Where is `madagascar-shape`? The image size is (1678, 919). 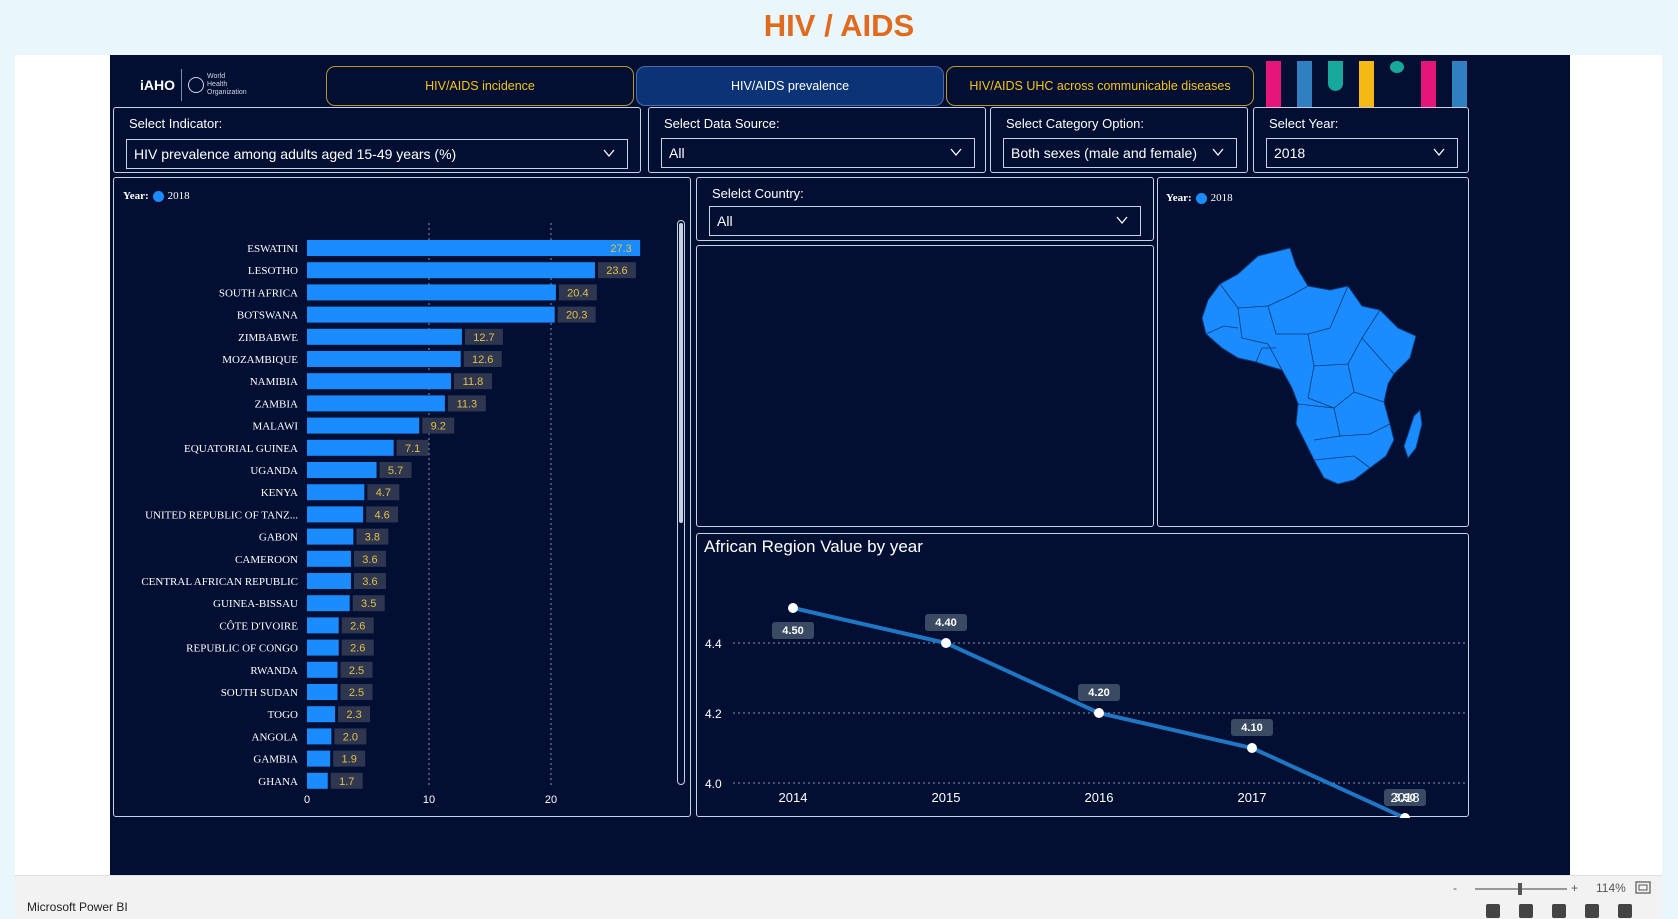
madagascar-shape is located at coordinates (1413, 434).